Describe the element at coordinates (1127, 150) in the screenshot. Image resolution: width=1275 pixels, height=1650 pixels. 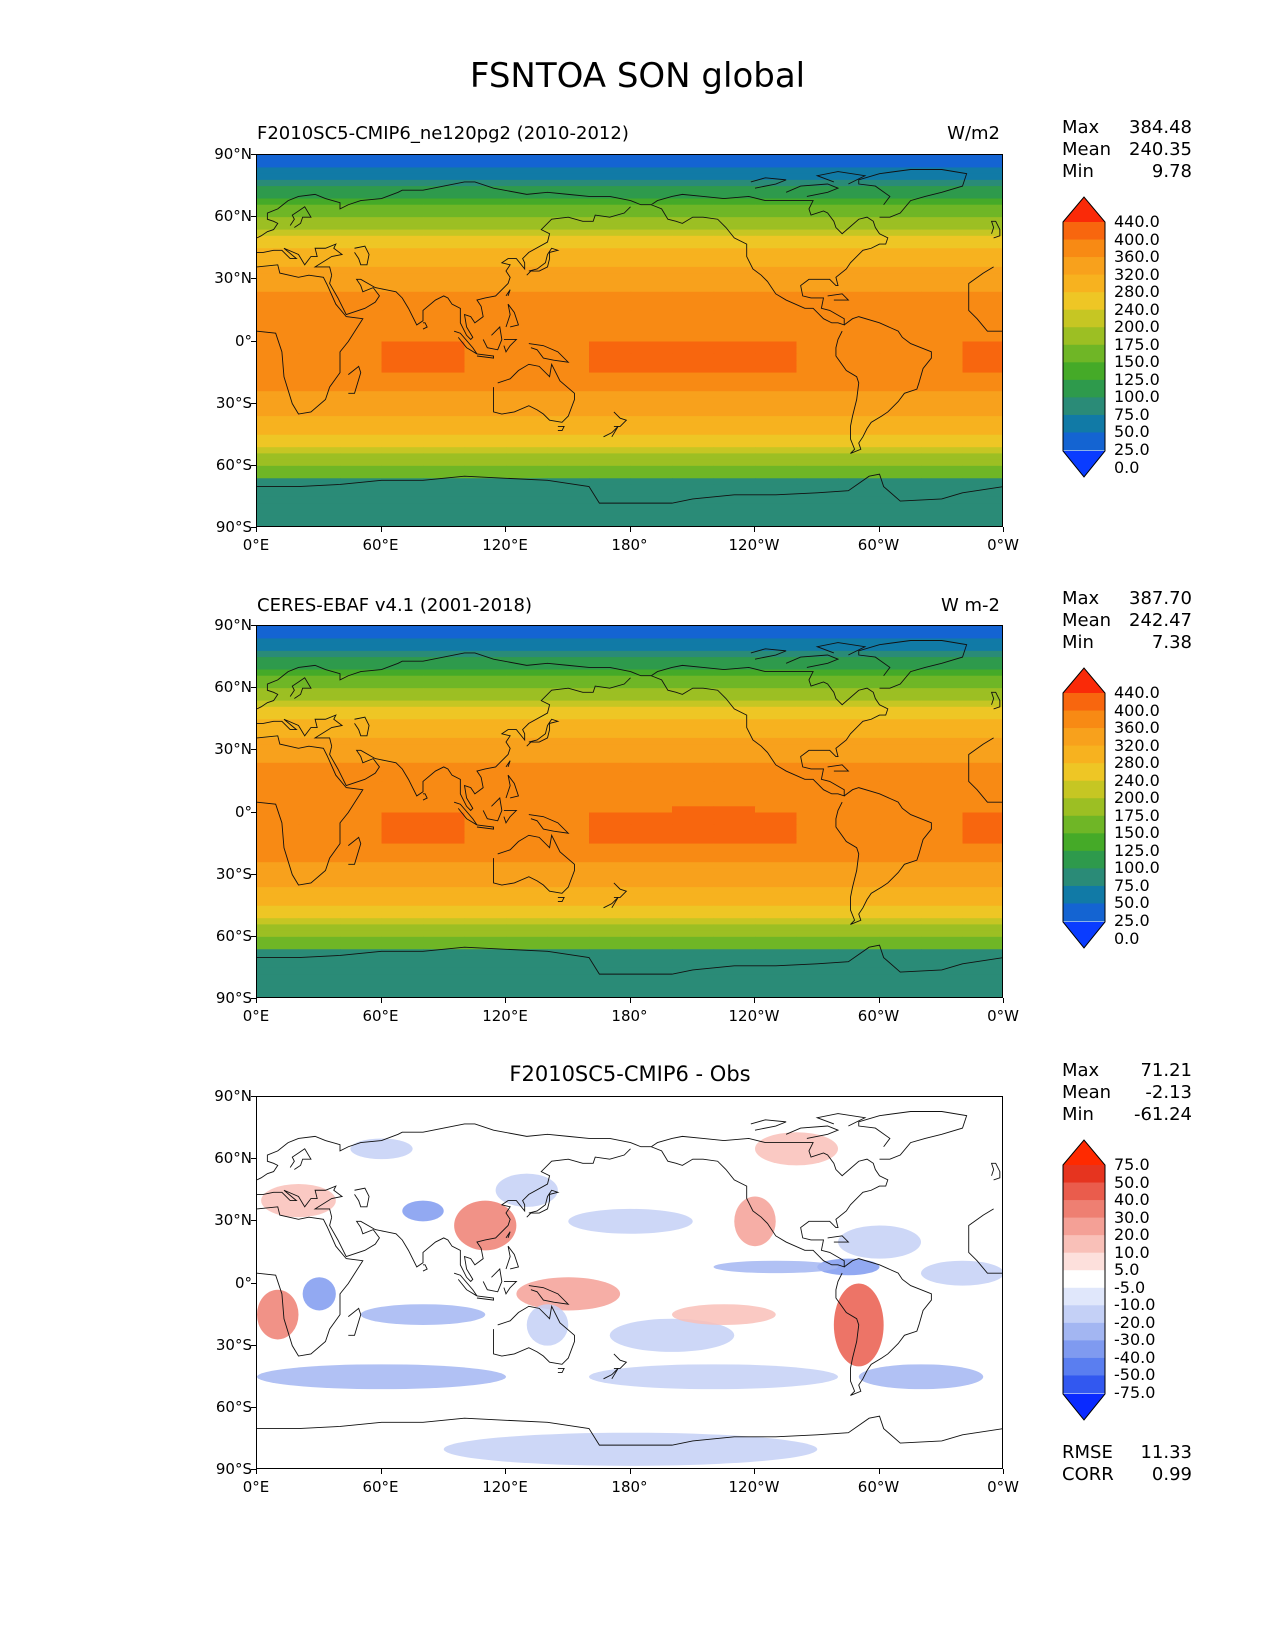
I see `stats-box: Max 384.48 Mean 240.35 Min 9.78` at that location.